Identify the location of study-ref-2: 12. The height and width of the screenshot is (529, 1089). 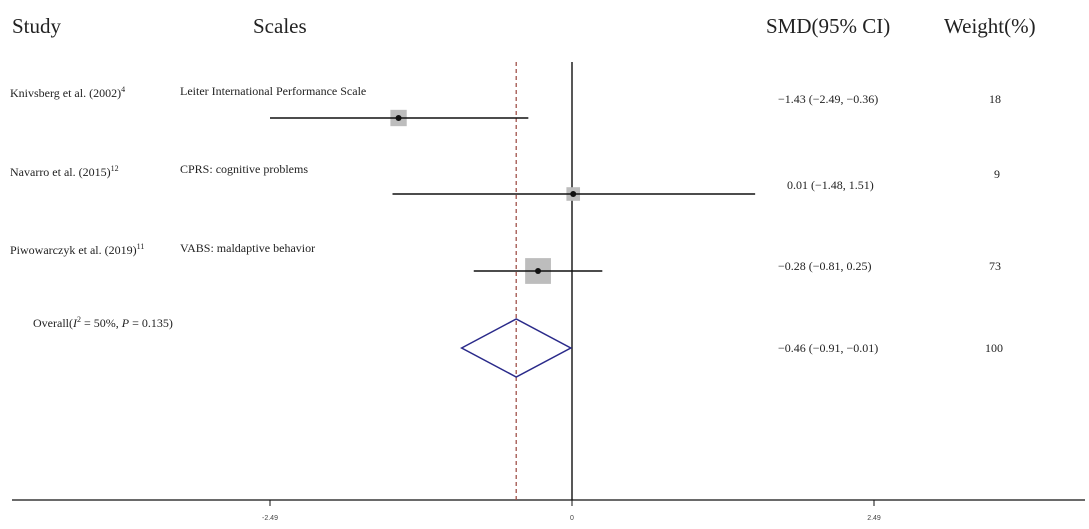
(114, 168).